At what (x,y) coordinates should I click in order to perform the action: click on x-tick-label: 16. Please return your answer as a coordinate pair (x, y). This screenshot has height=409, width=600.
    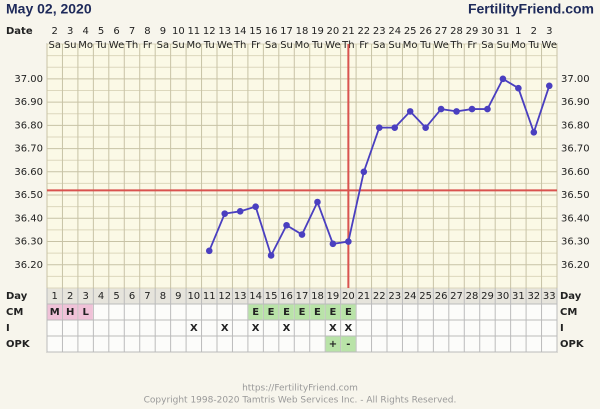
    Looking at the image, I should click on (286, 296).